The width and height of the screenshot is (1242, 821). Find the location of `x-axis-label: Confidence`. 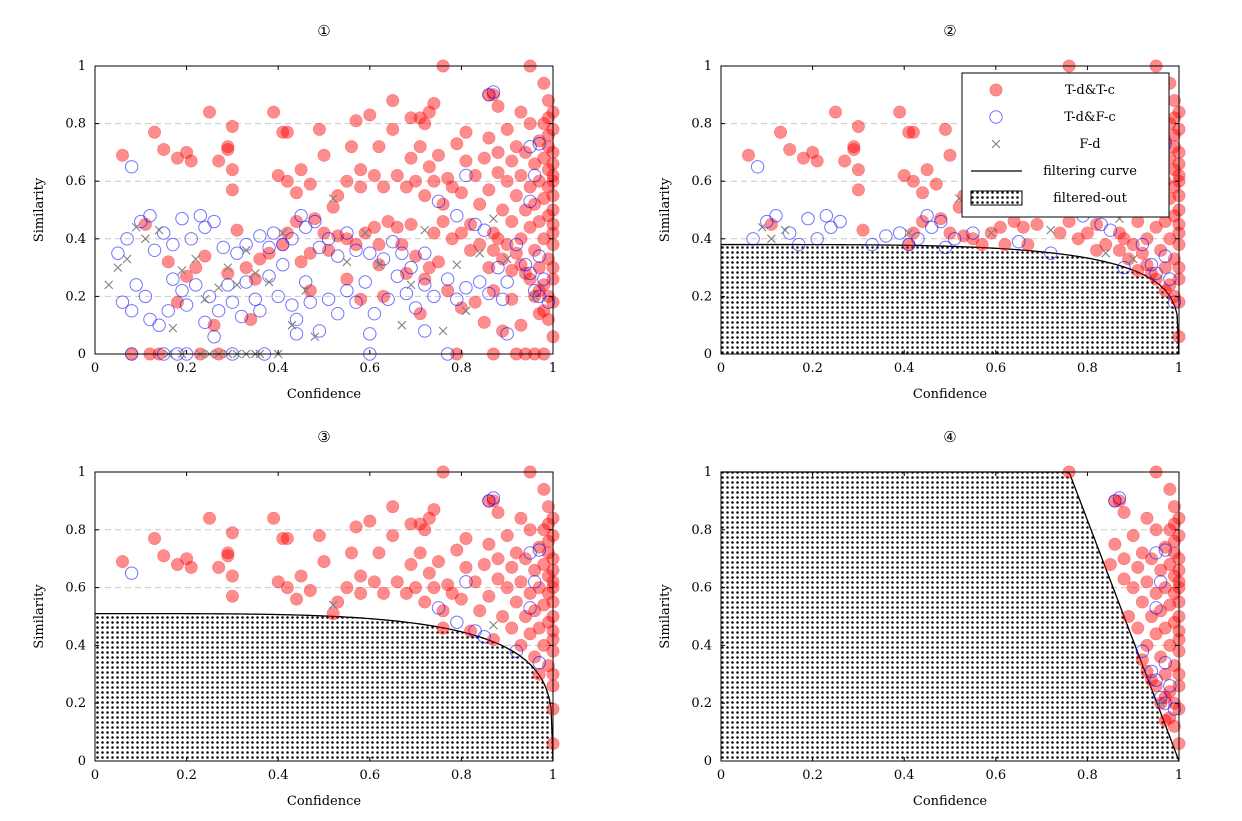

x-axis-label: Confidence is located at coordinates (950, 801).